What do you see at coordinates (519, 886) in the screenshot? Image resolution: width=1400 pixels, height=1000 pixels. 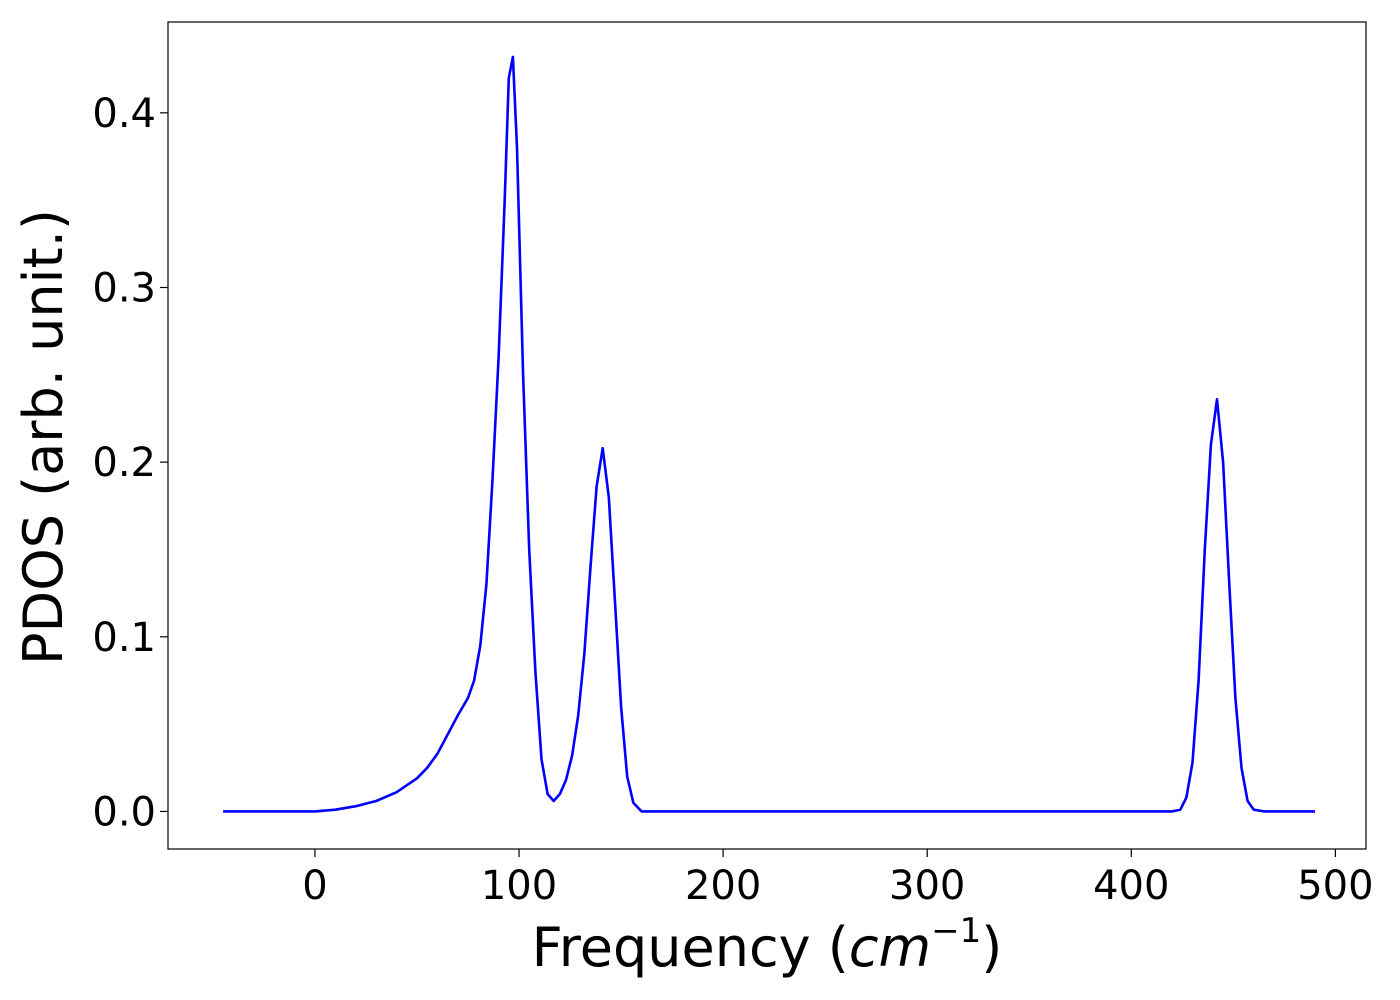 I see `x-tick-label: 100` at bounding box center [519, 886].